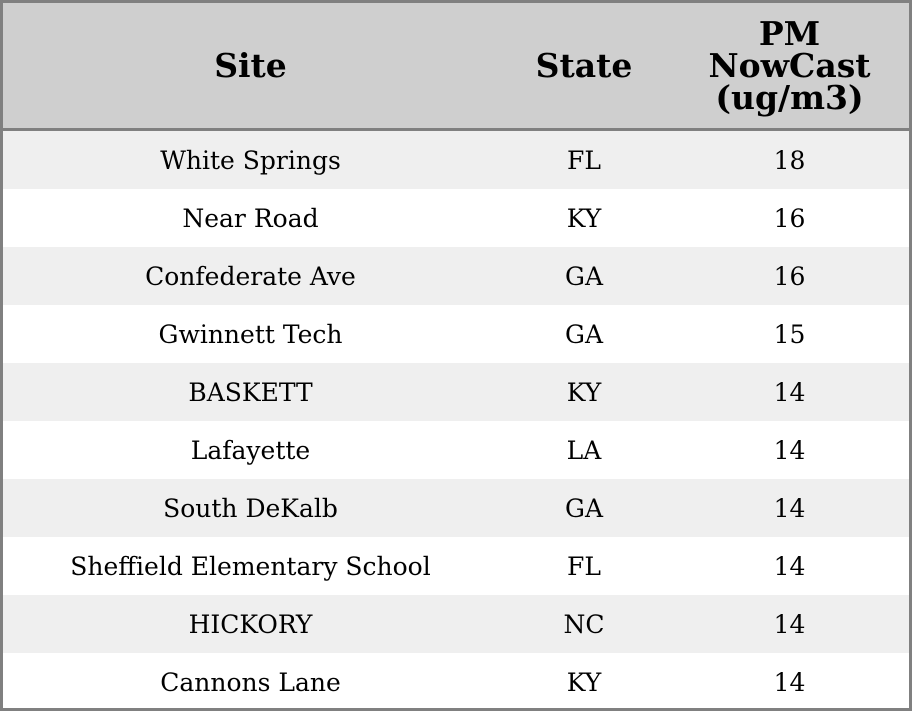 The width and height of the screenshot is (912, 711). What do you see at coordinates (250, 508) in the screenshot?
I see `cell-site: South DeKalb` at bounding box center [250, 508].